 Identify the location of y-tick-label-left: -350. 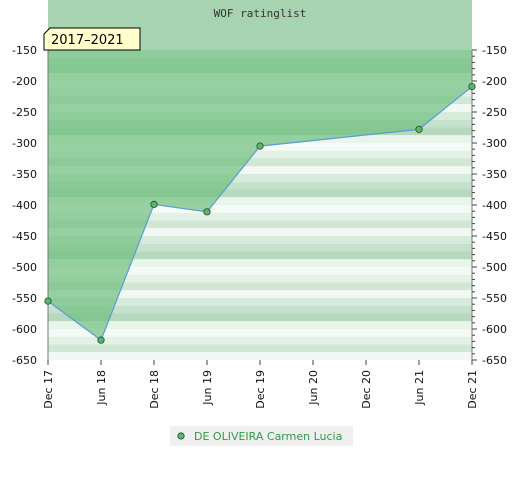
(24, 174).